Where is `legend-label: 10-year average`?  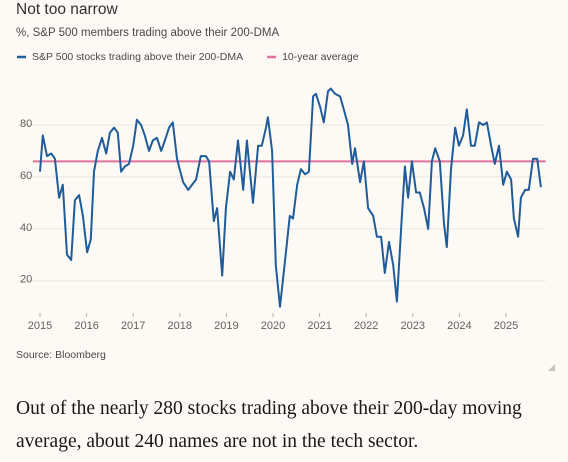
legend-label: 10-year average is located at coordinates (320, 57).